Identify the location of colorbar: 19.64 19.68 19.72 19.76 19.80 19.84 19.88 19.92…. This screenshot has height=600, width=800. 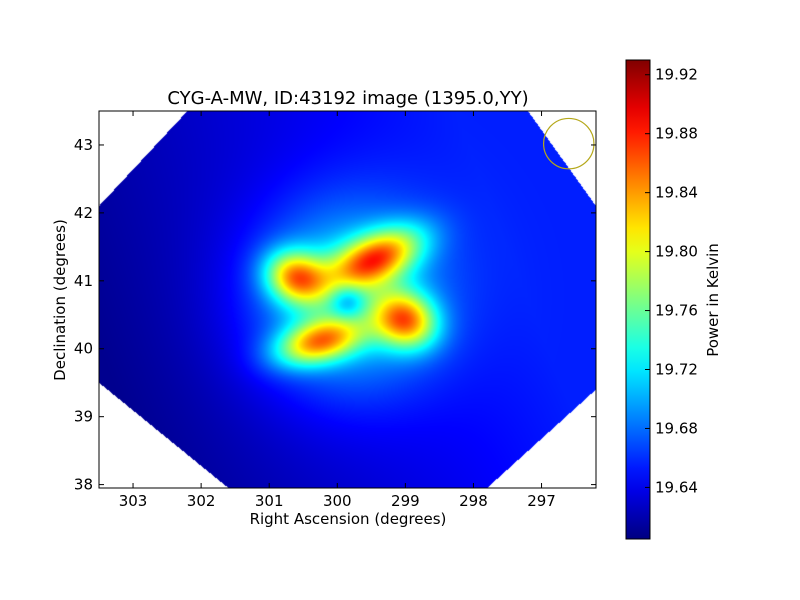
(673, 299).